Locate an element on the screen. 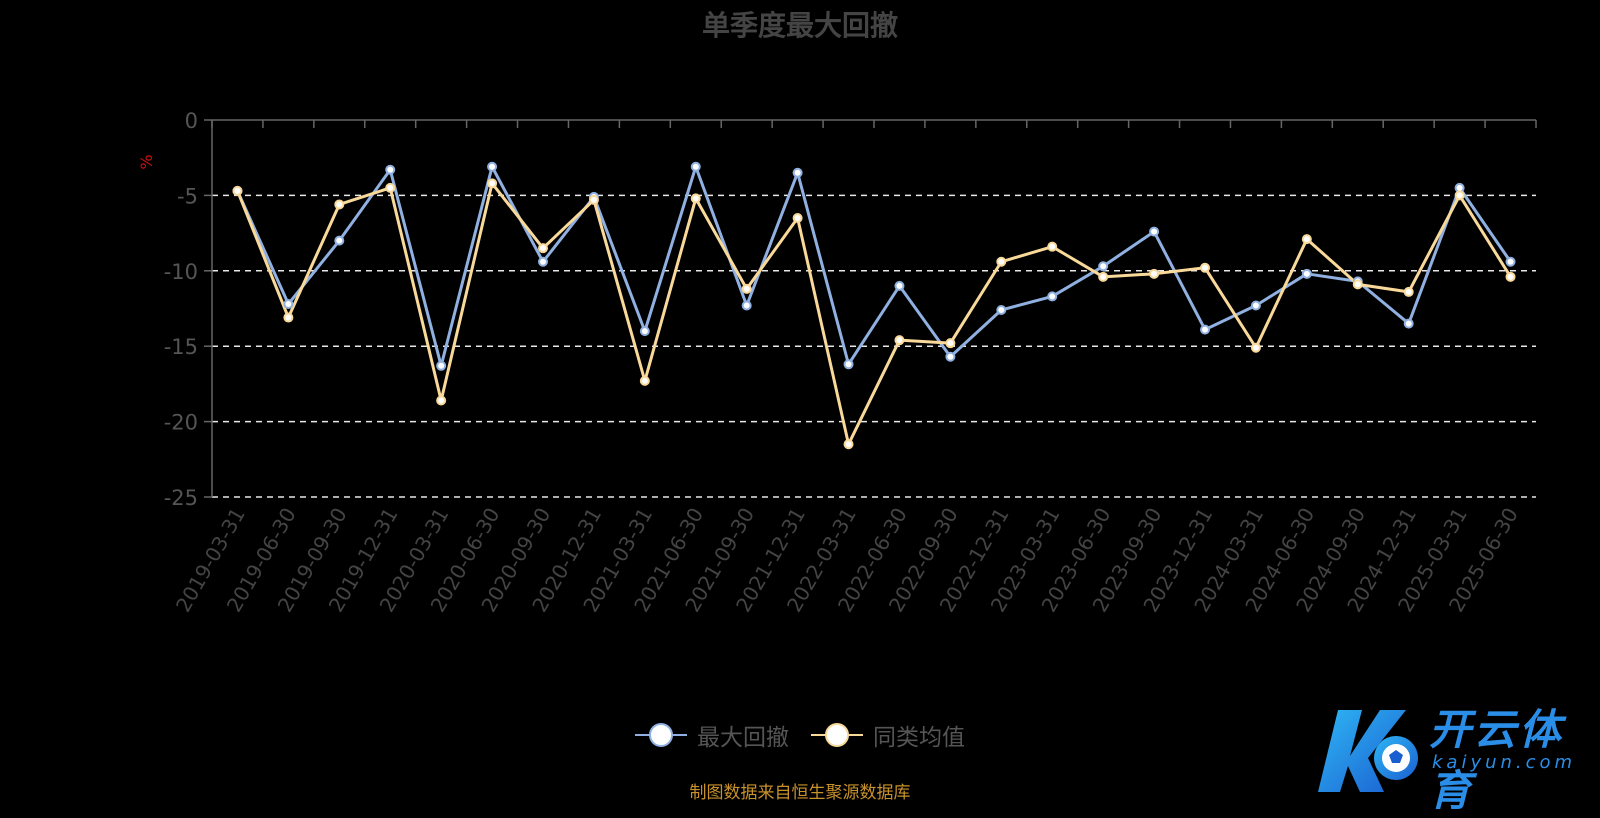 This screenshot has width=1600, height=818. logo-icon is located at coordinates (1368, 751).